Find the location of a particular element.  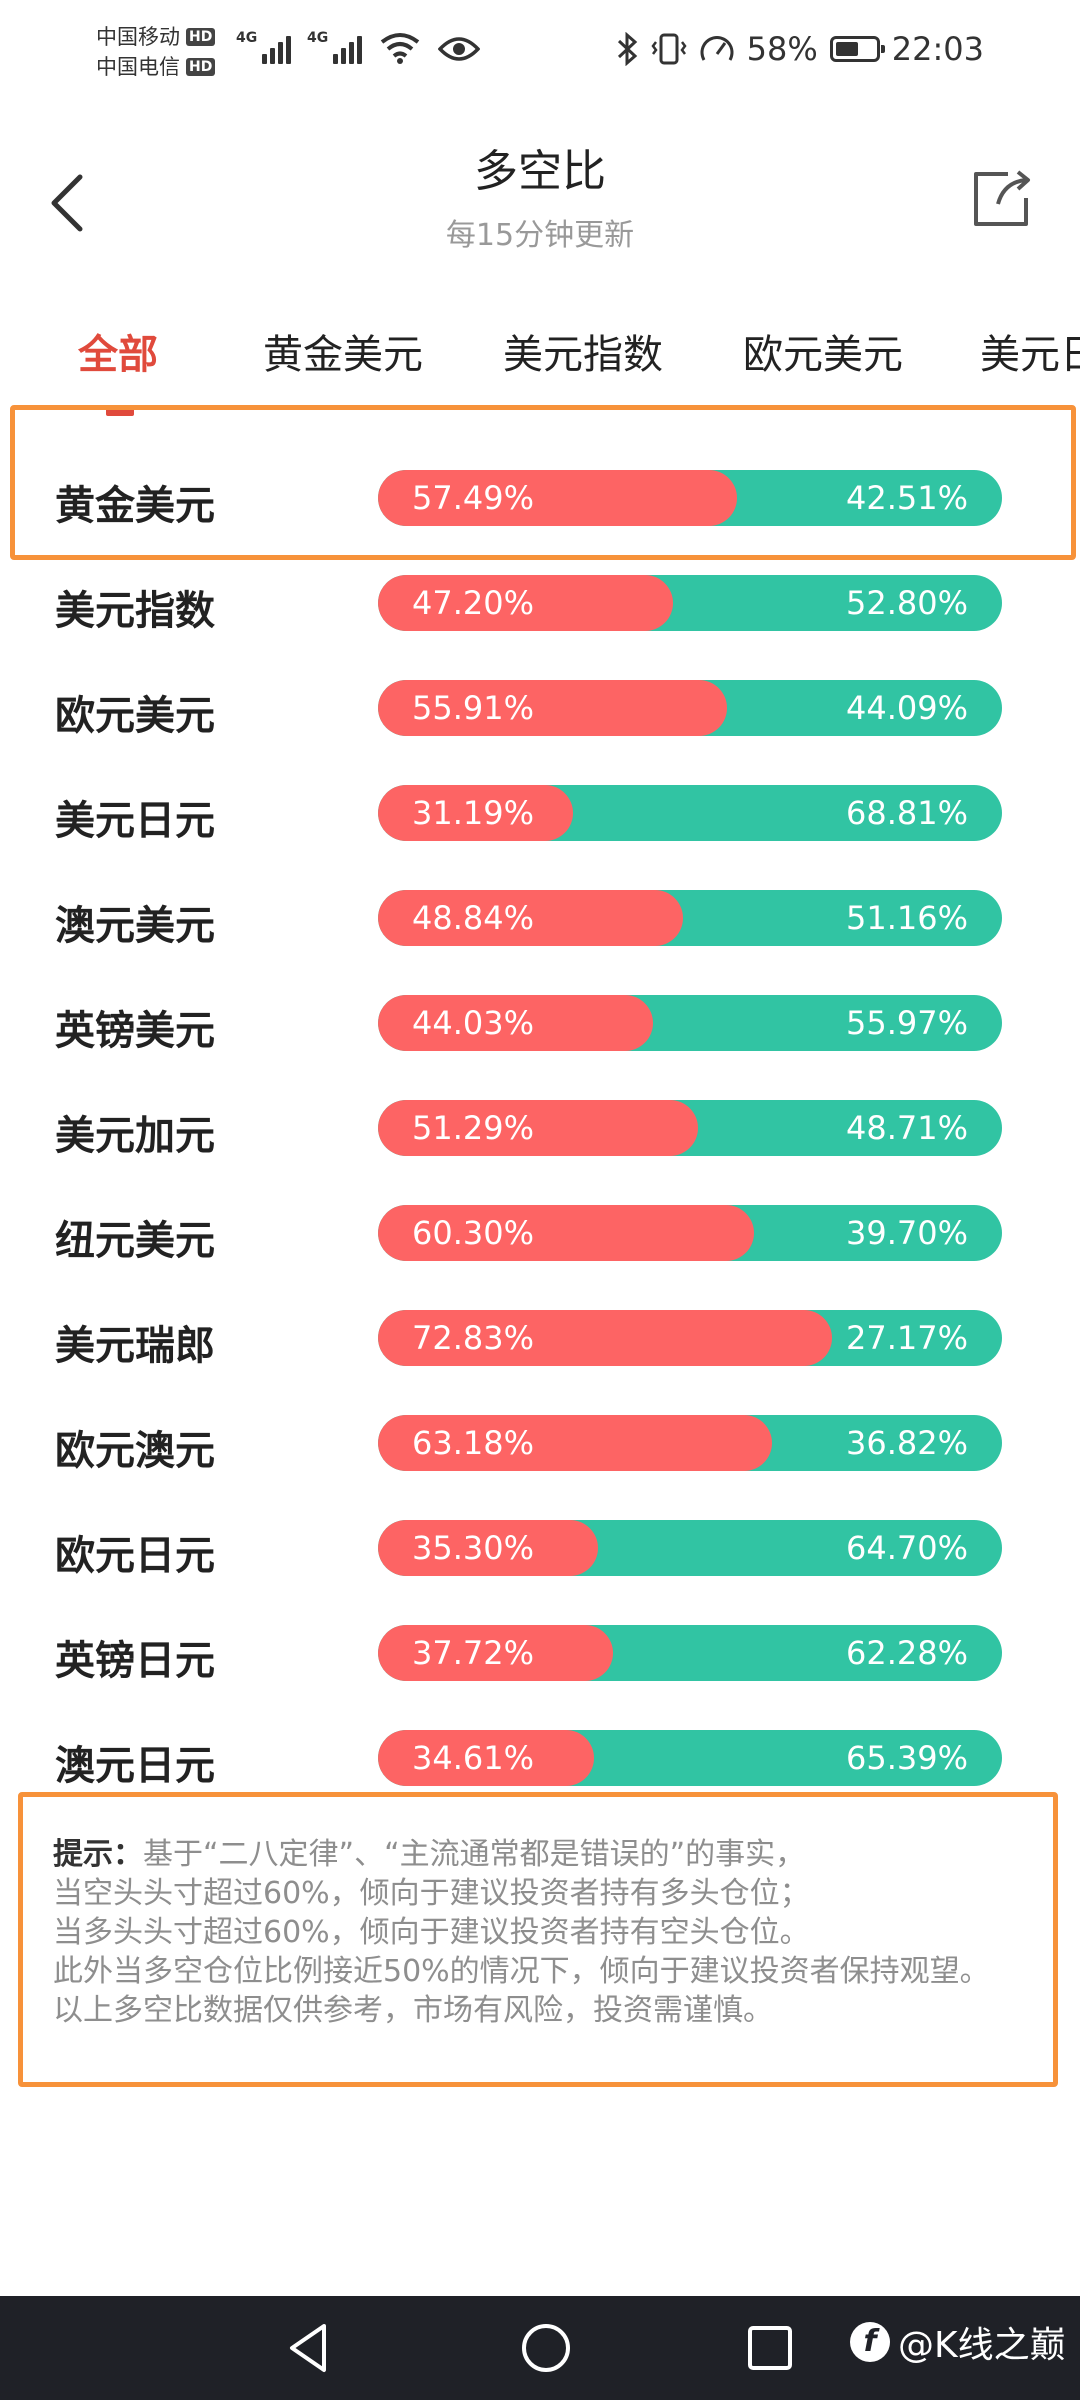

system-nav-bar: f @K线之巅 is located at coordinates (540, 2348).